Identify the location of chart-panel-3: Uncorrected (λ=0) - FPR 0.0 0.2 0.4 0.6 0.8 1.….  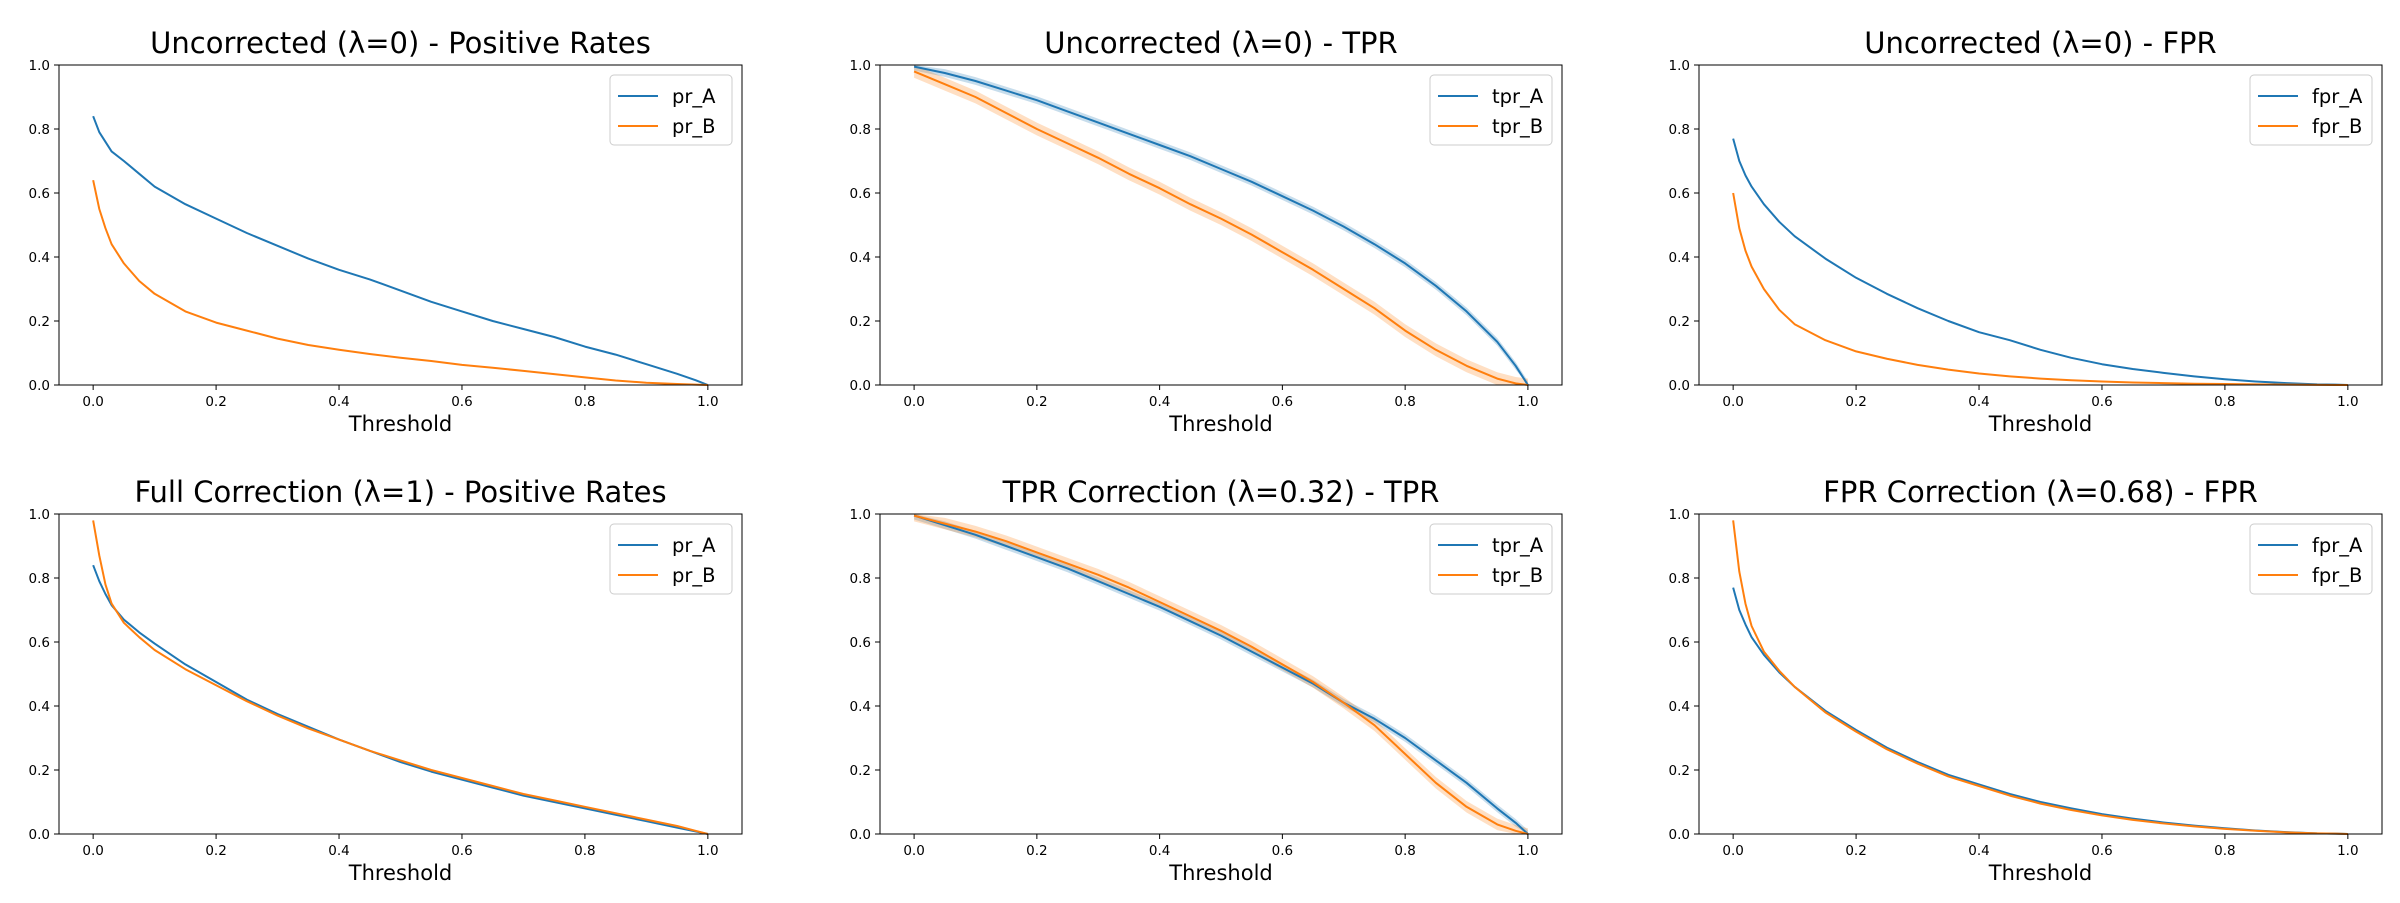
(2026, 231).